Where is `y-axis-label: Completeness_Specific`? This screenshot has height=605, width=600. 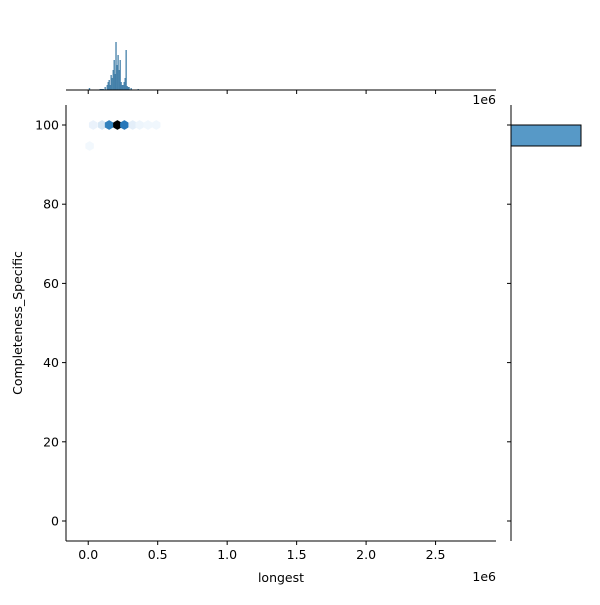
y-axis-label: Completeness_Specific is located at coordinates (17, 323).